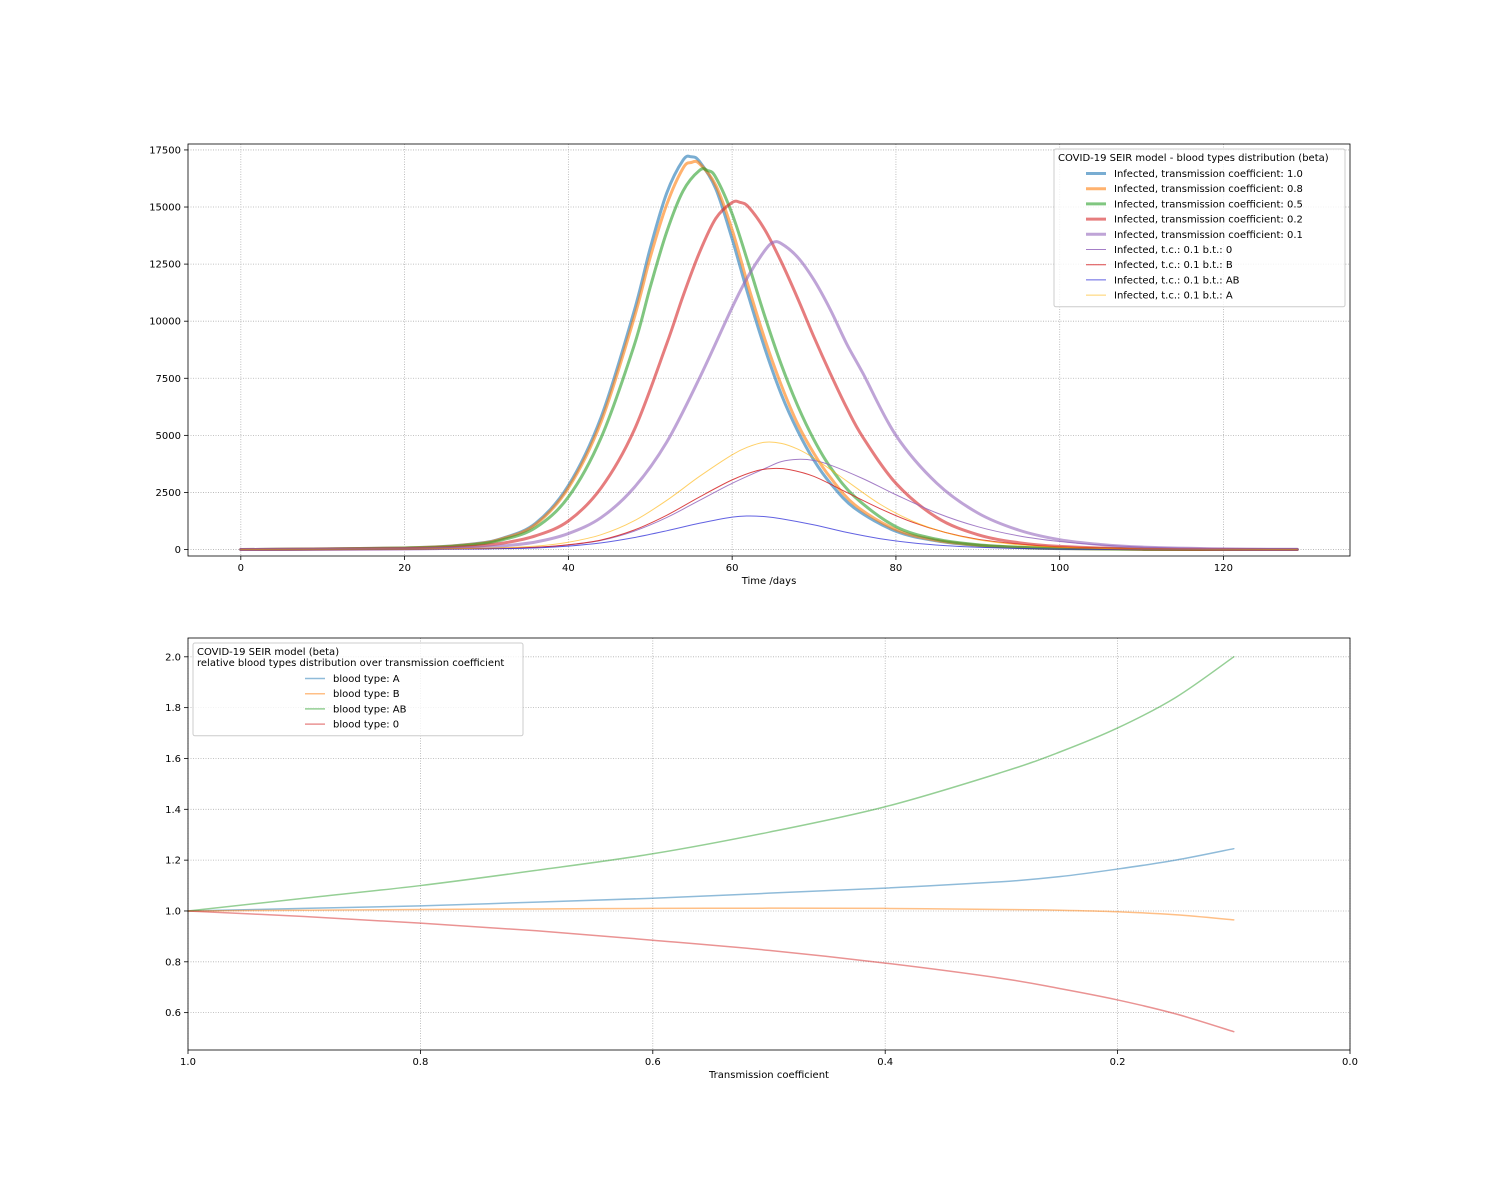 This screenshot has height=1200, width=1500. I want to click on legend-entry-label: Infected, transmission coefficient: 1.0, so click(1208, 174).